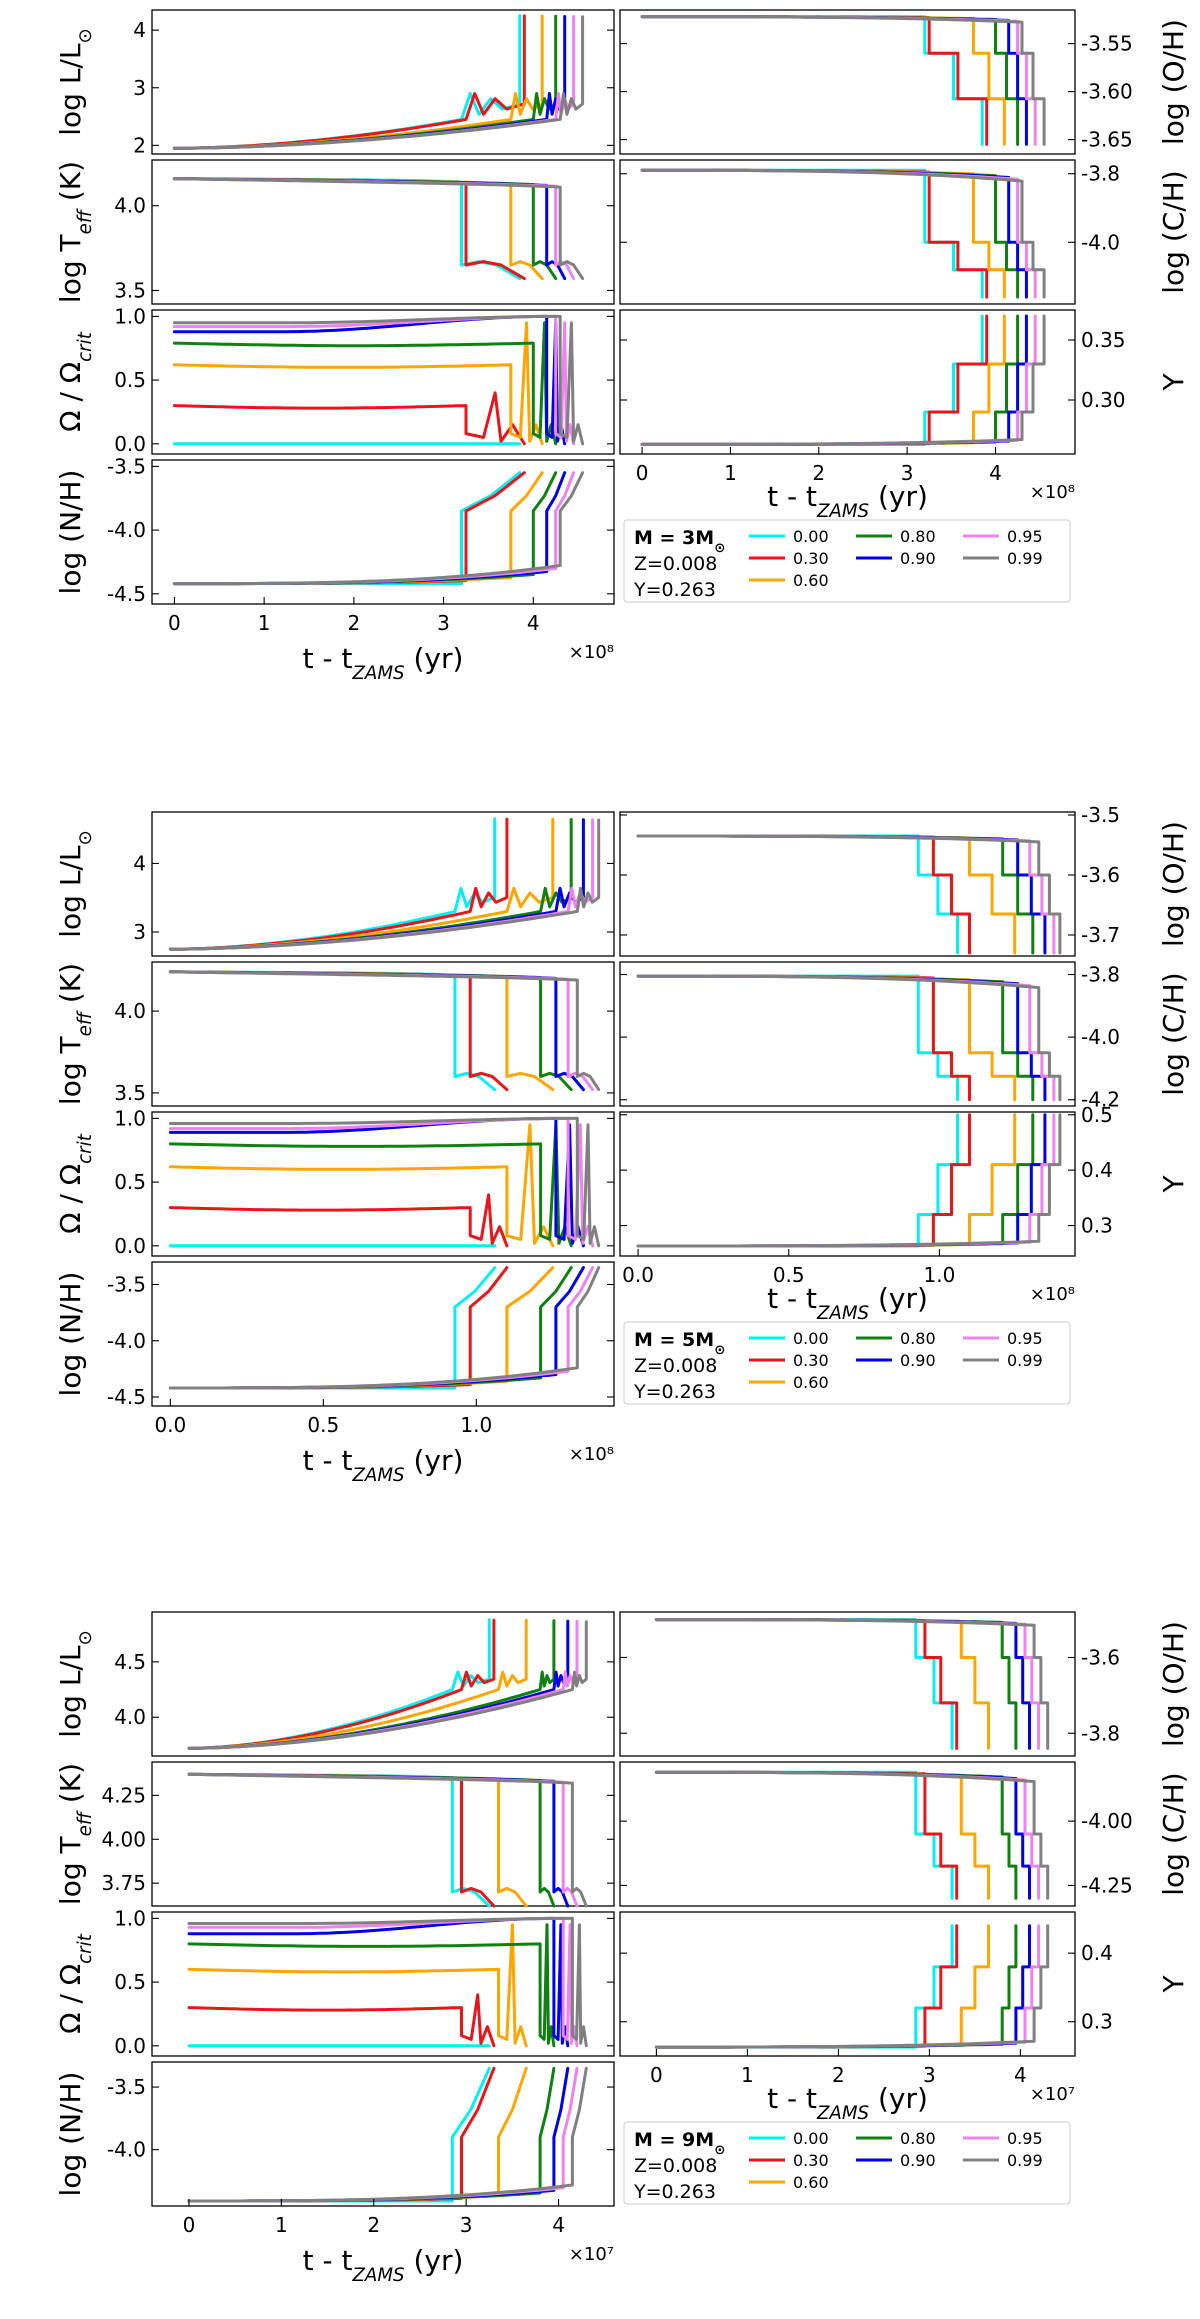 Image resolution: width=1200 pixels, height=2319 pixels. Describe the element at coordinates (139, 863) in the screenshot. I see `panel-l-ytick-label: 4` at that location.